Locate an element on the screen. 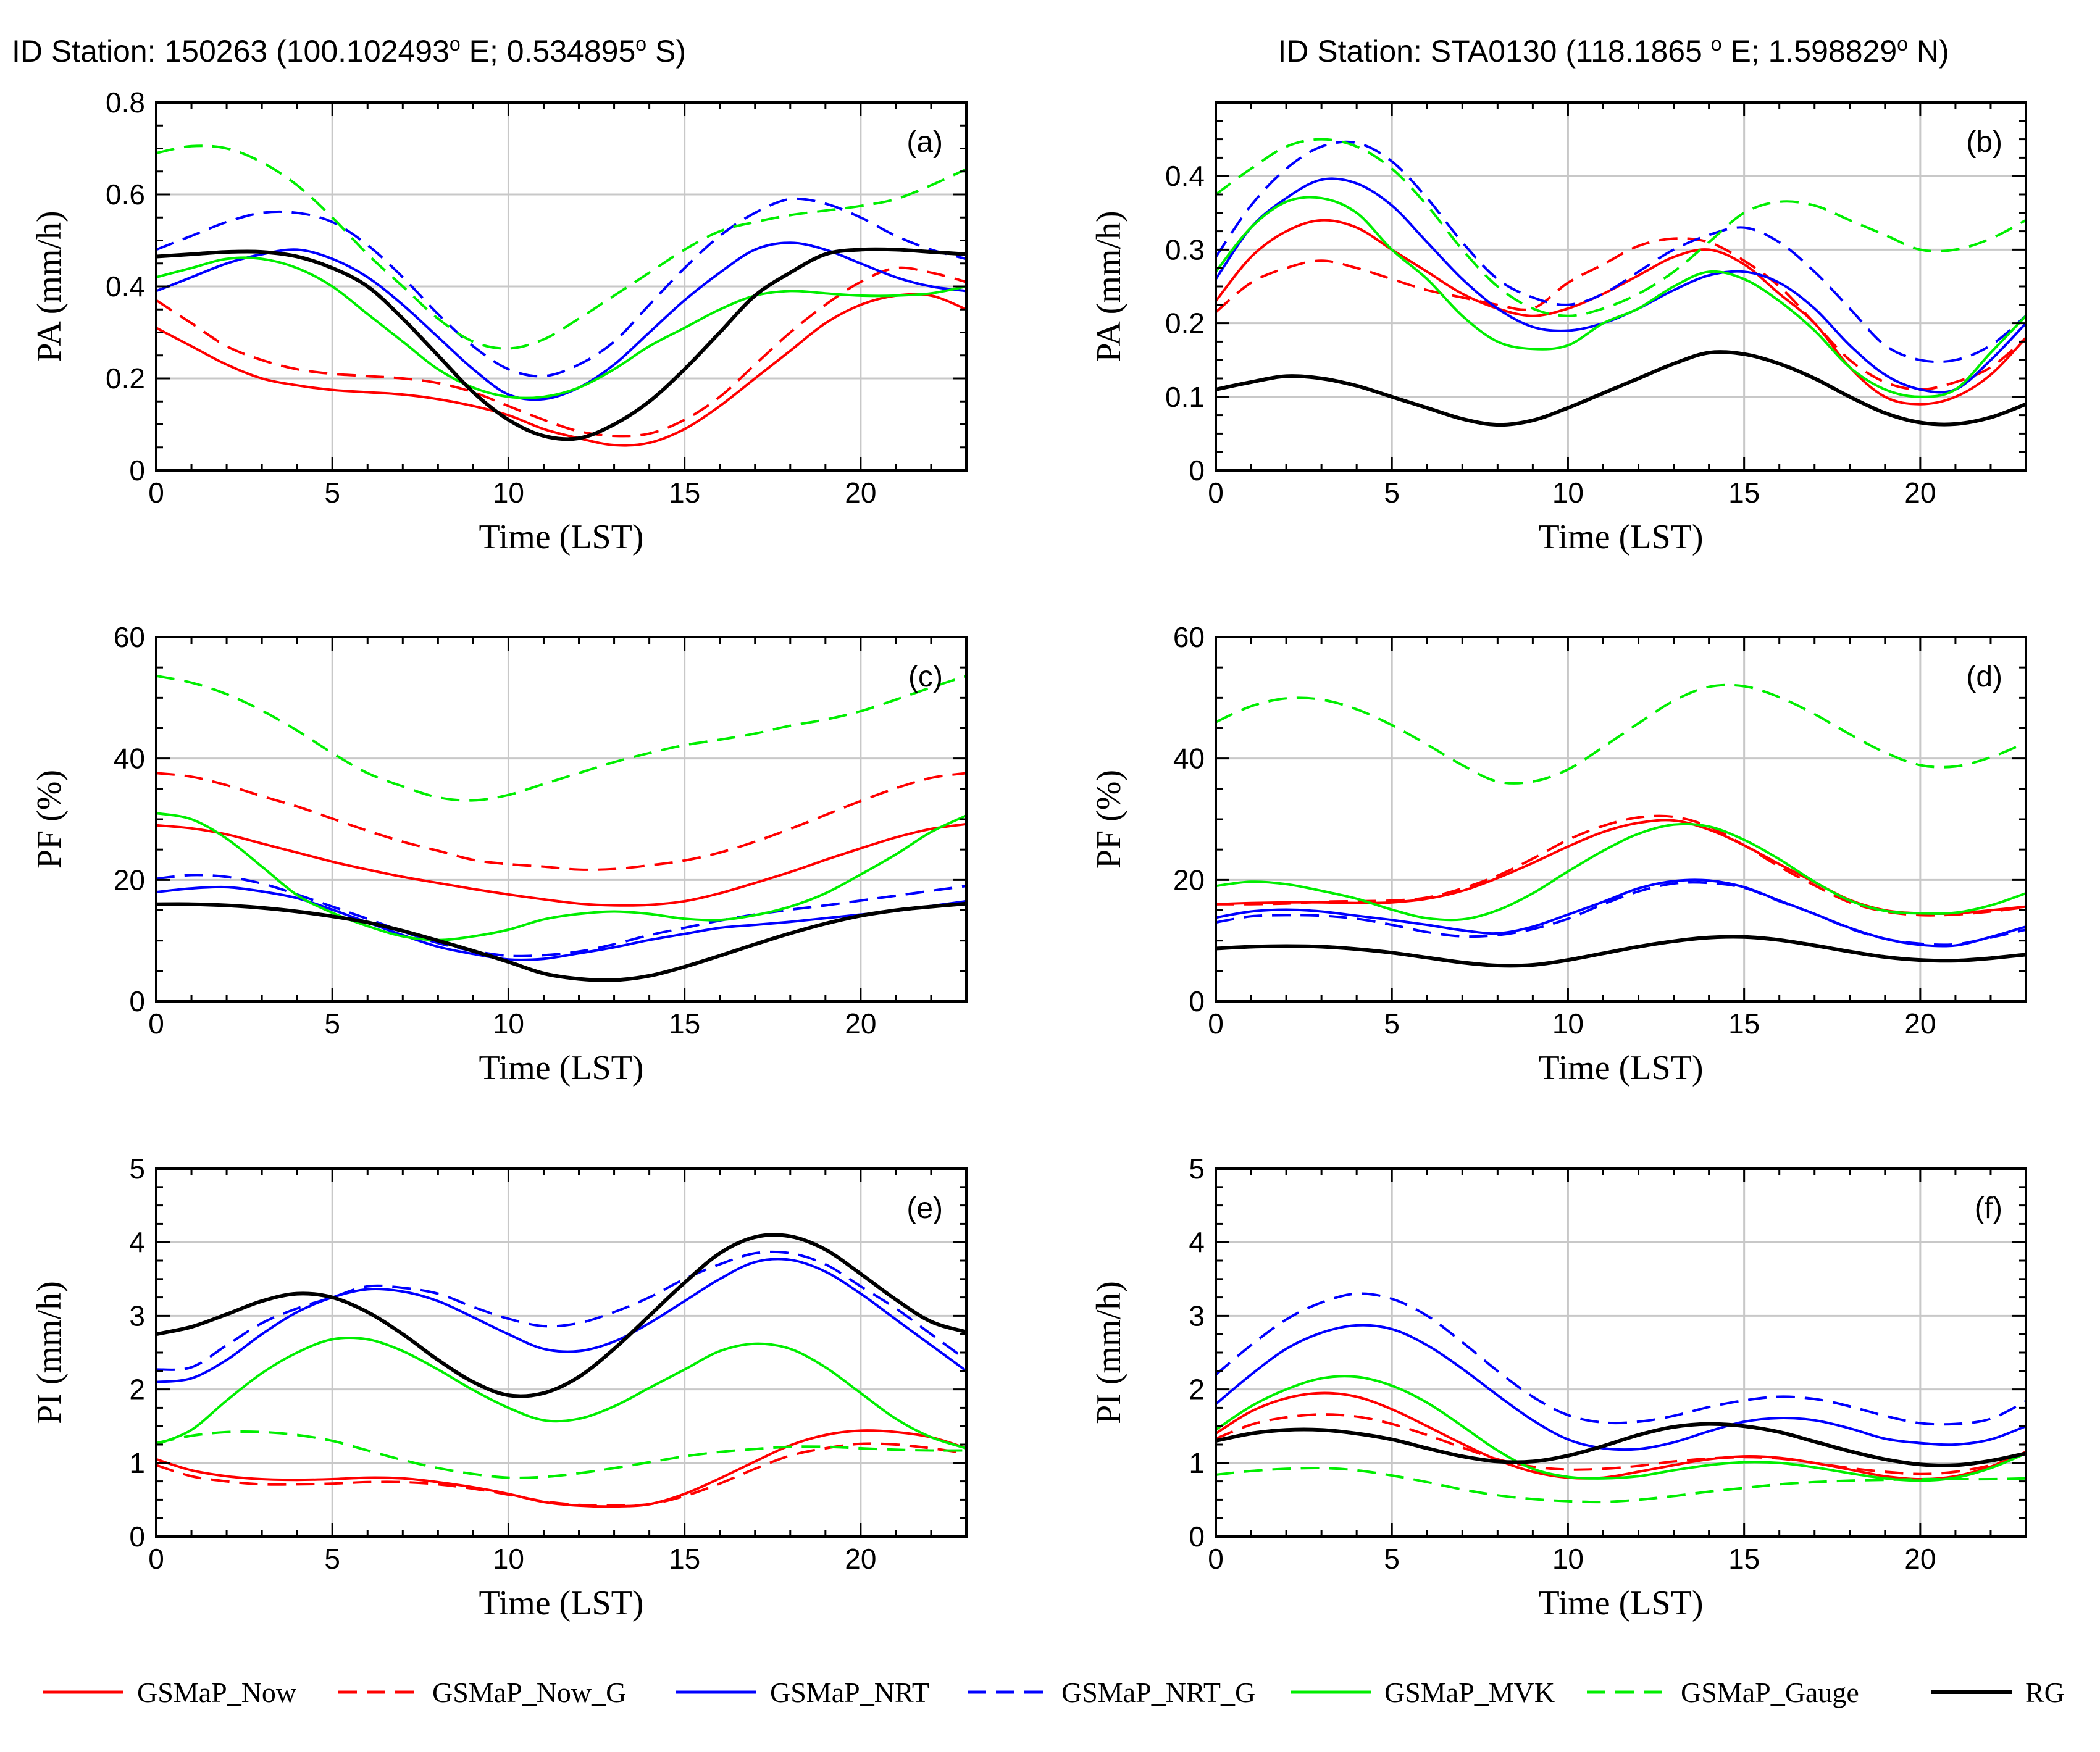 The height and width of the screenshot is (1752, 2100). series-line-gsmap-mvk-panel-a is located at coordinates (561, 327).